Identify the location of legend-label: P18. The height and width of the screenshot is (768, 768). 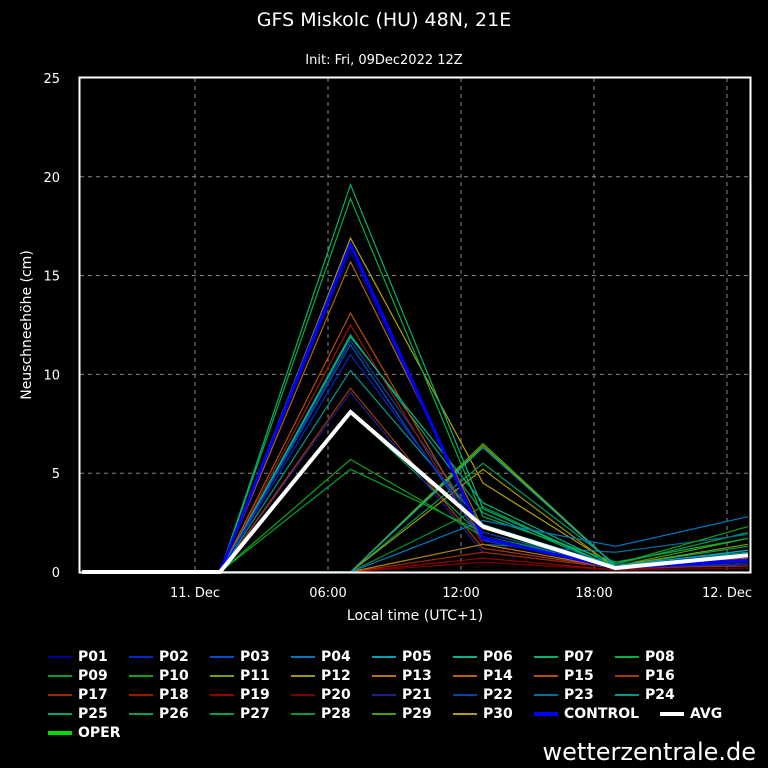
(174, 695).